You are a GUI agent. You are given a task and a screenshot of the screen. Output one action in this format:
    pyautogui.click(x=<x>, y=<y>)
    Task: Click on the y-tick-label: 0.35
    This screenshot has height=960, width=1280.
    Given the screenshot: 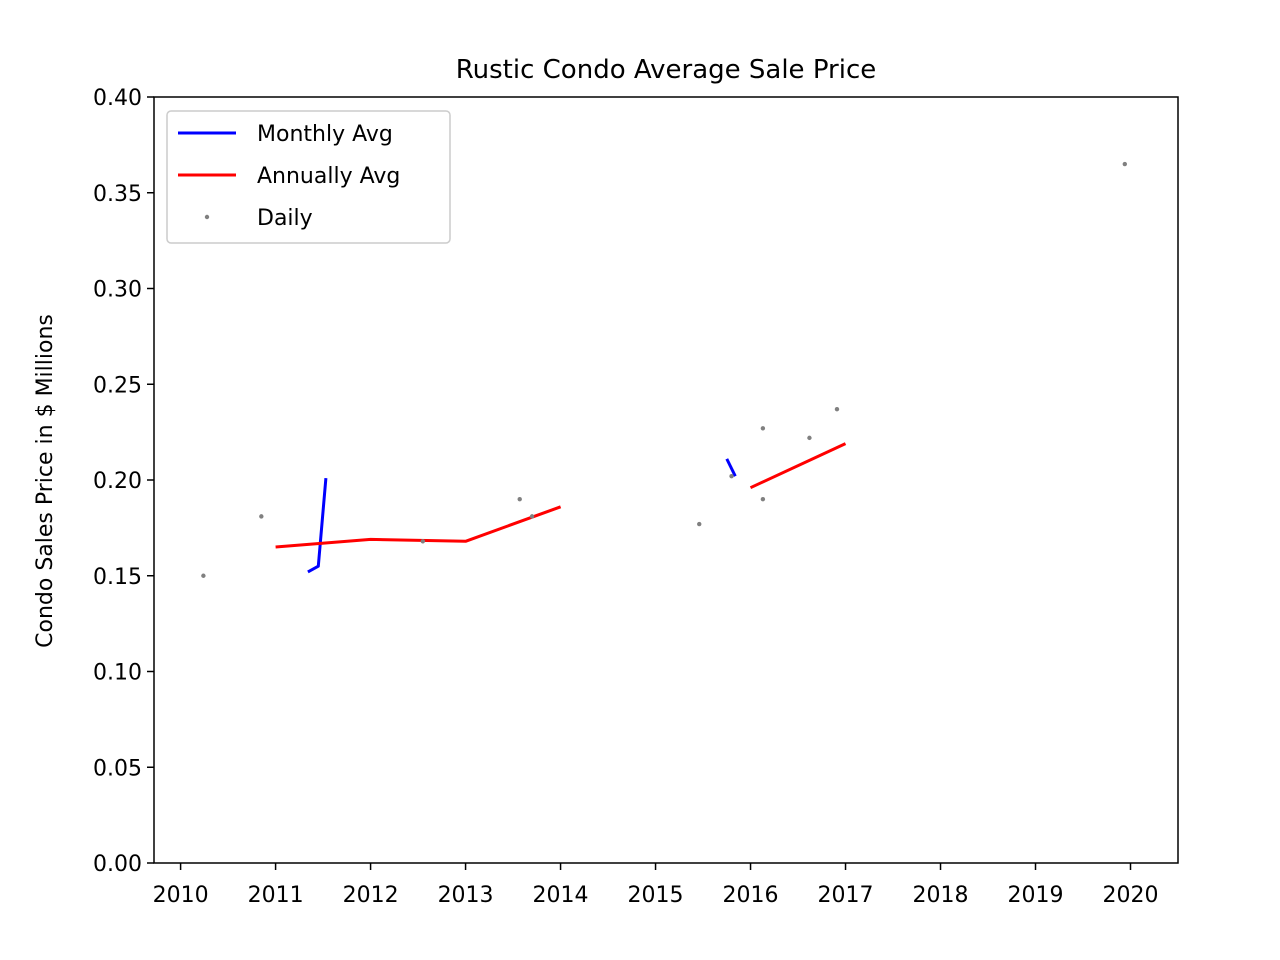 What is the action you would take?
    pyautogui.click(x=117, y=194)
    